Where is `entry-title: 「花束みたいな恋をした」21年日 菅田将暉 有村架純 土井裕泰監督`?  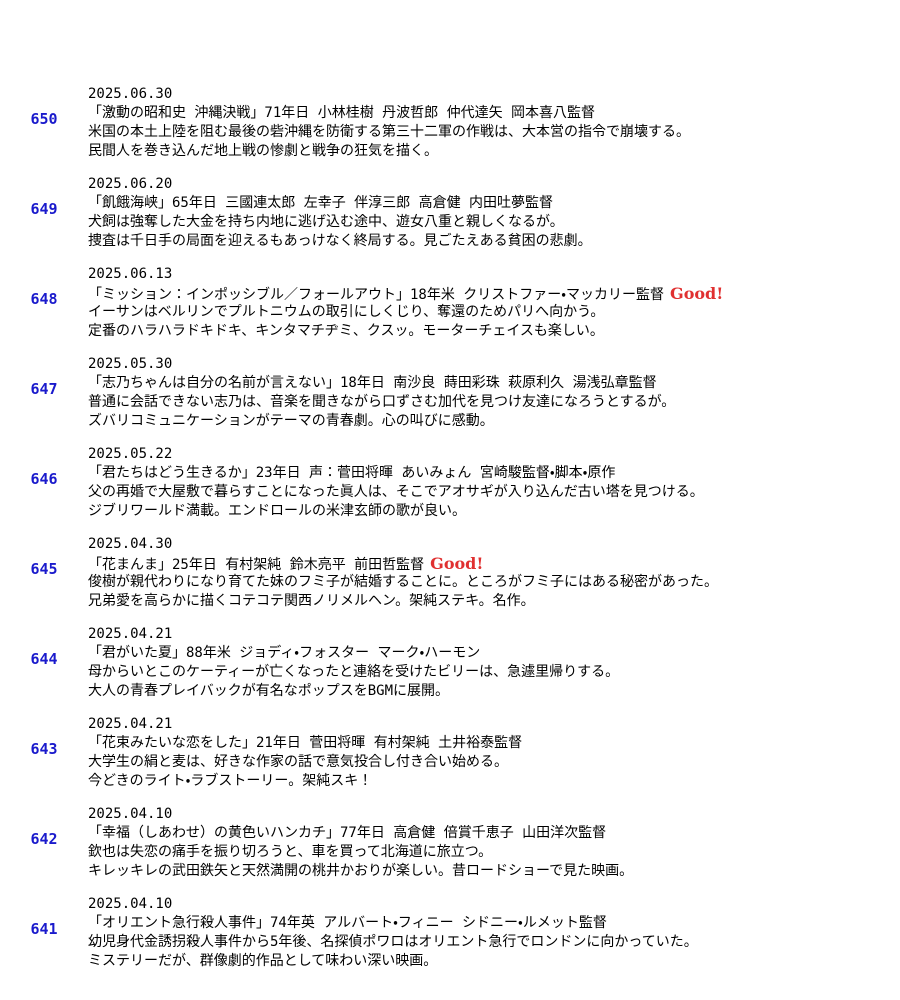 entry-title: 「花束みたいな恋をした」21年日 菅田将暉 有村架純 土井裕泰監督 is located at coordinates (305, 743).